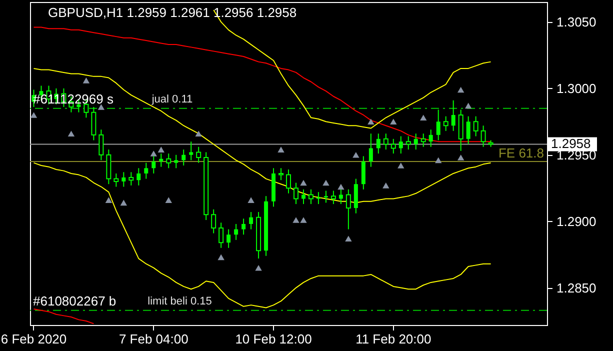  What do you see at coordinates (576, 88) in the screenshot?
I see `y-tick-label: 1.3000` at bounding box center [576, 88].